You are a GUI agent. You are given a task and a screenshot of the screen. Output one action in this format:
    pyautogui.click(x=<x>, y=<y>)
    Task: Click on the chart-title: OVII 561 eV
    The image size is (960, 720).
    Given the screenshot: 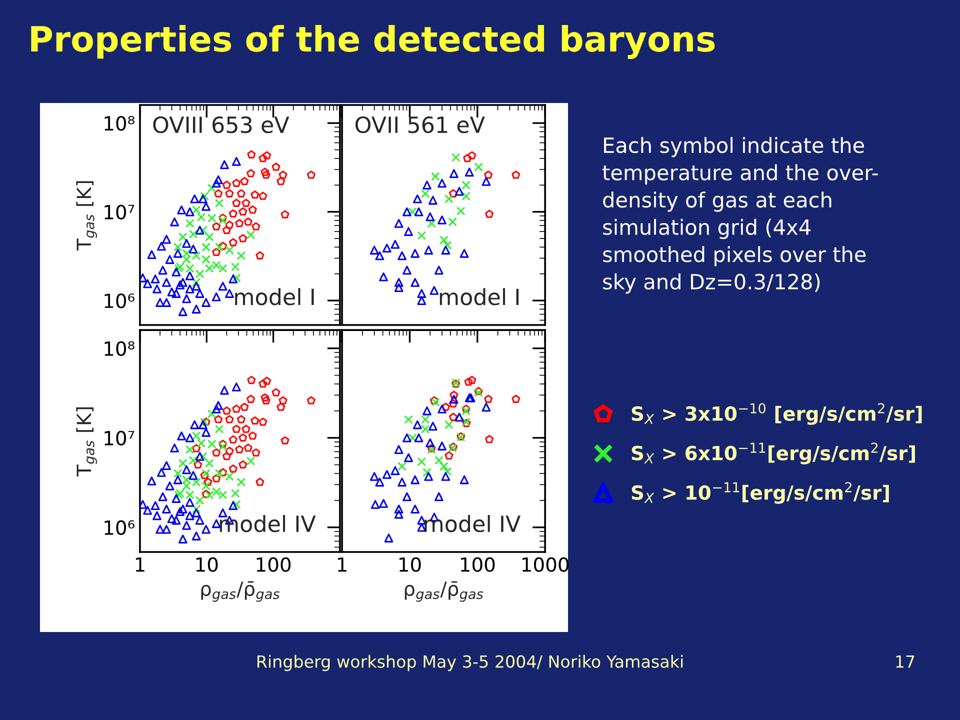 What is the action you would take?
    pyautogui.click(x=420, y=125)
    